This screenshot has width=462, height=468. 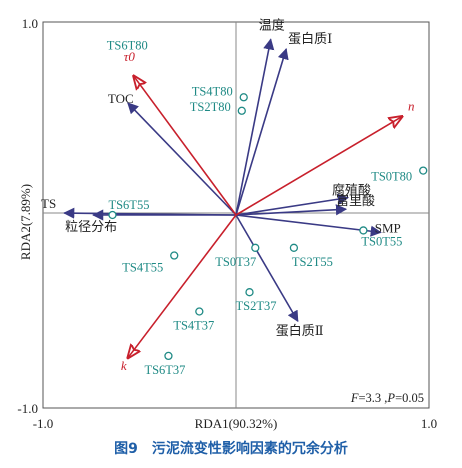 What do you see at coordinates (91, 226) in the screenshot?
I see `response-vector-label-7: 粒径分布` at bounding box center [91, 226].